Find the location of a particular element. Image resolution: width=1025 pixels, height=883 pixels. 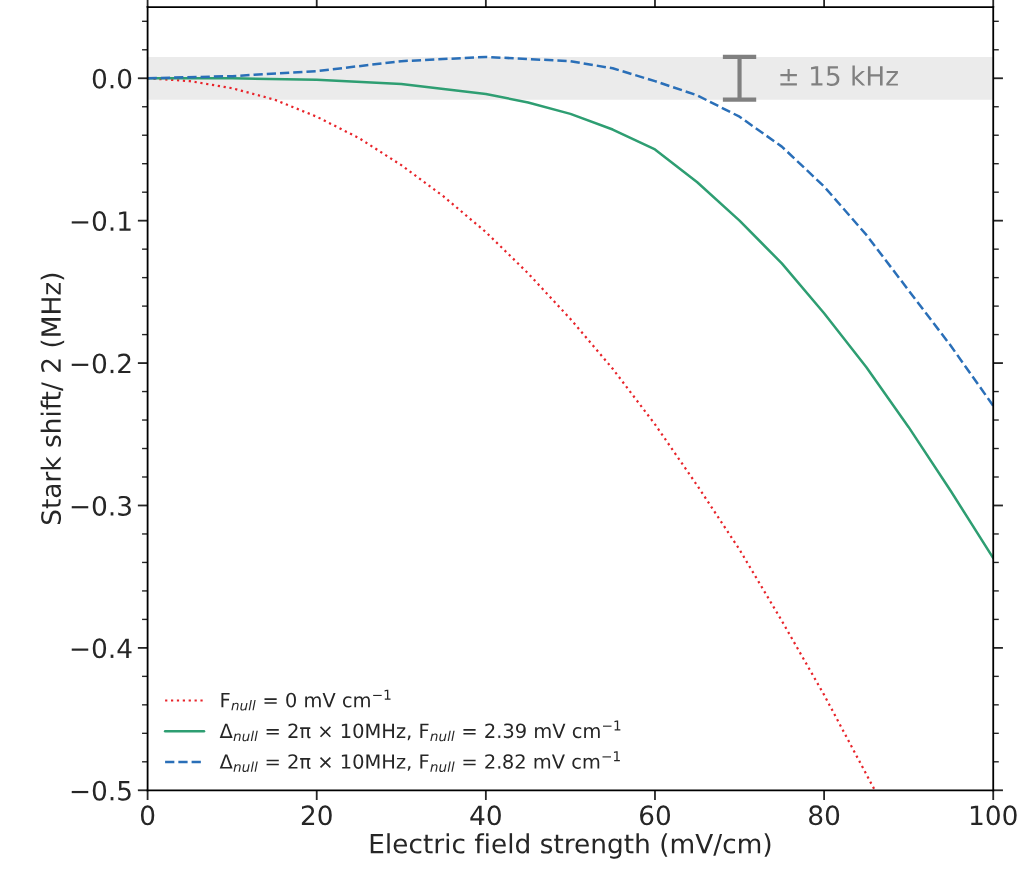

y-tick-label: −0.5 is located at coordinates (101, 790).